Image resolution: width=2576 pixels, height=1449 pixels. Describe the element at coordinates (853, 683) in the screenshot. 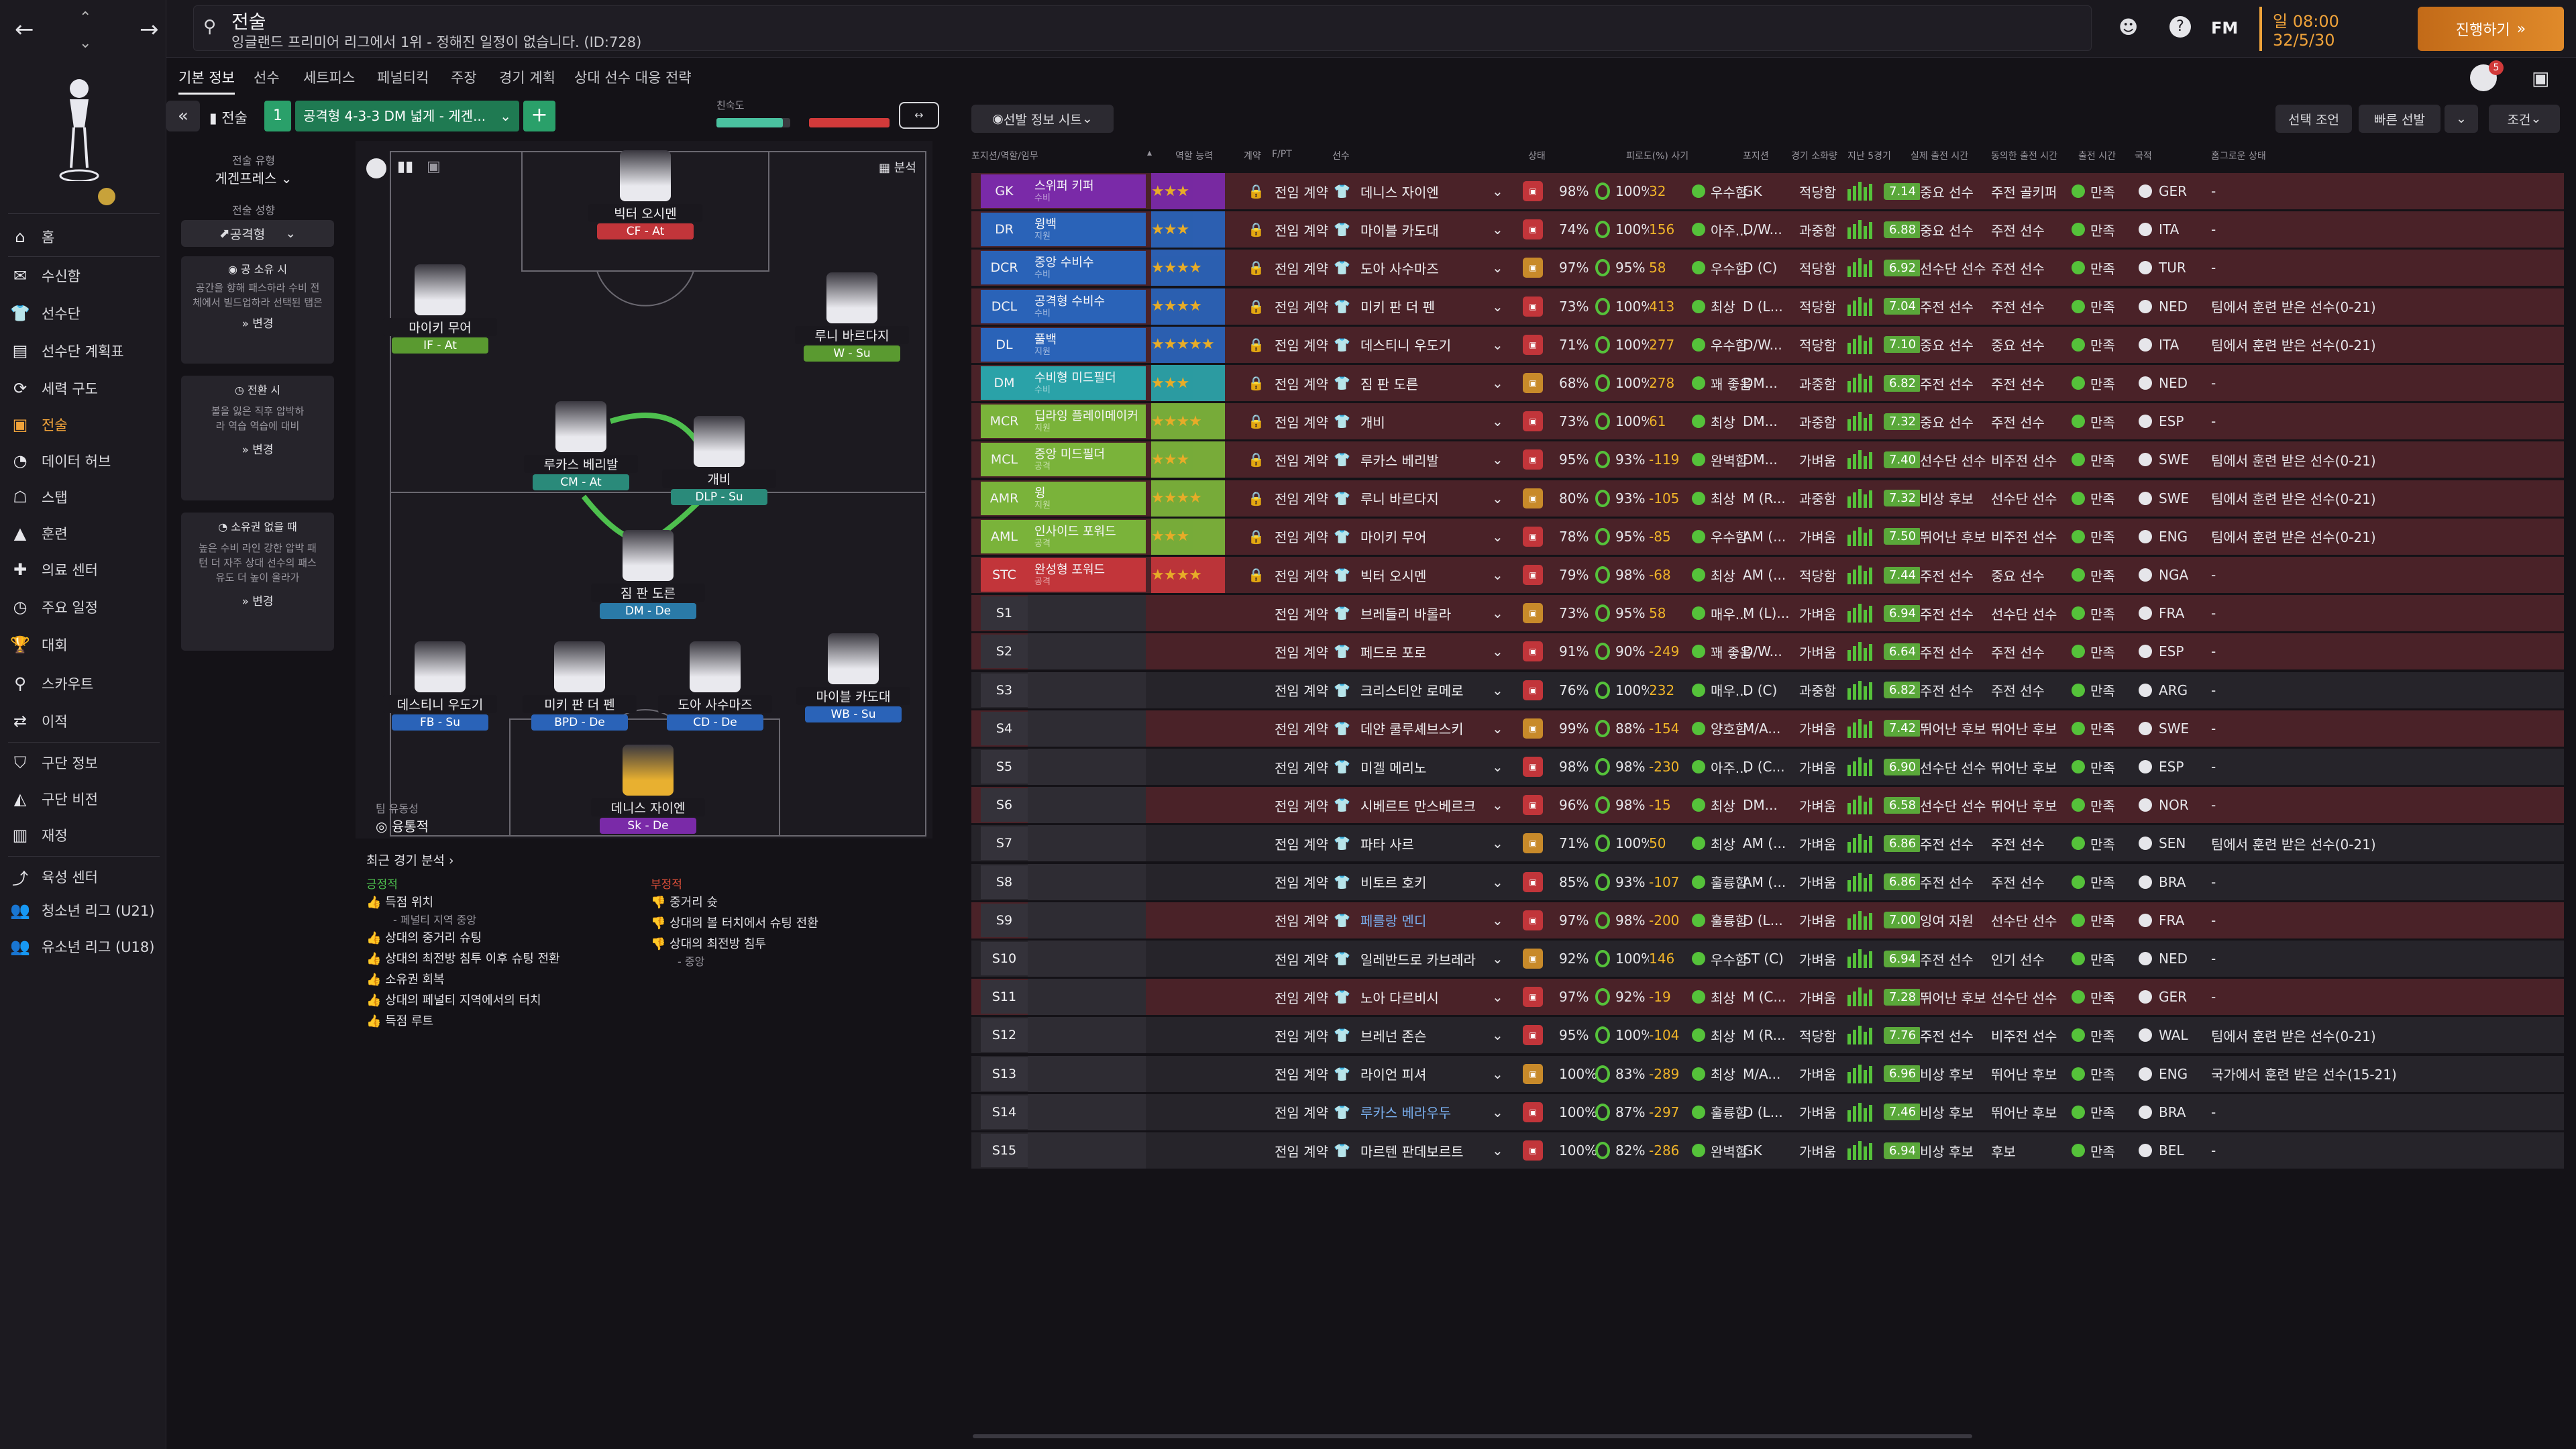

I see `player-card-dr: 마이블 카도대 WB - Su` at that location.